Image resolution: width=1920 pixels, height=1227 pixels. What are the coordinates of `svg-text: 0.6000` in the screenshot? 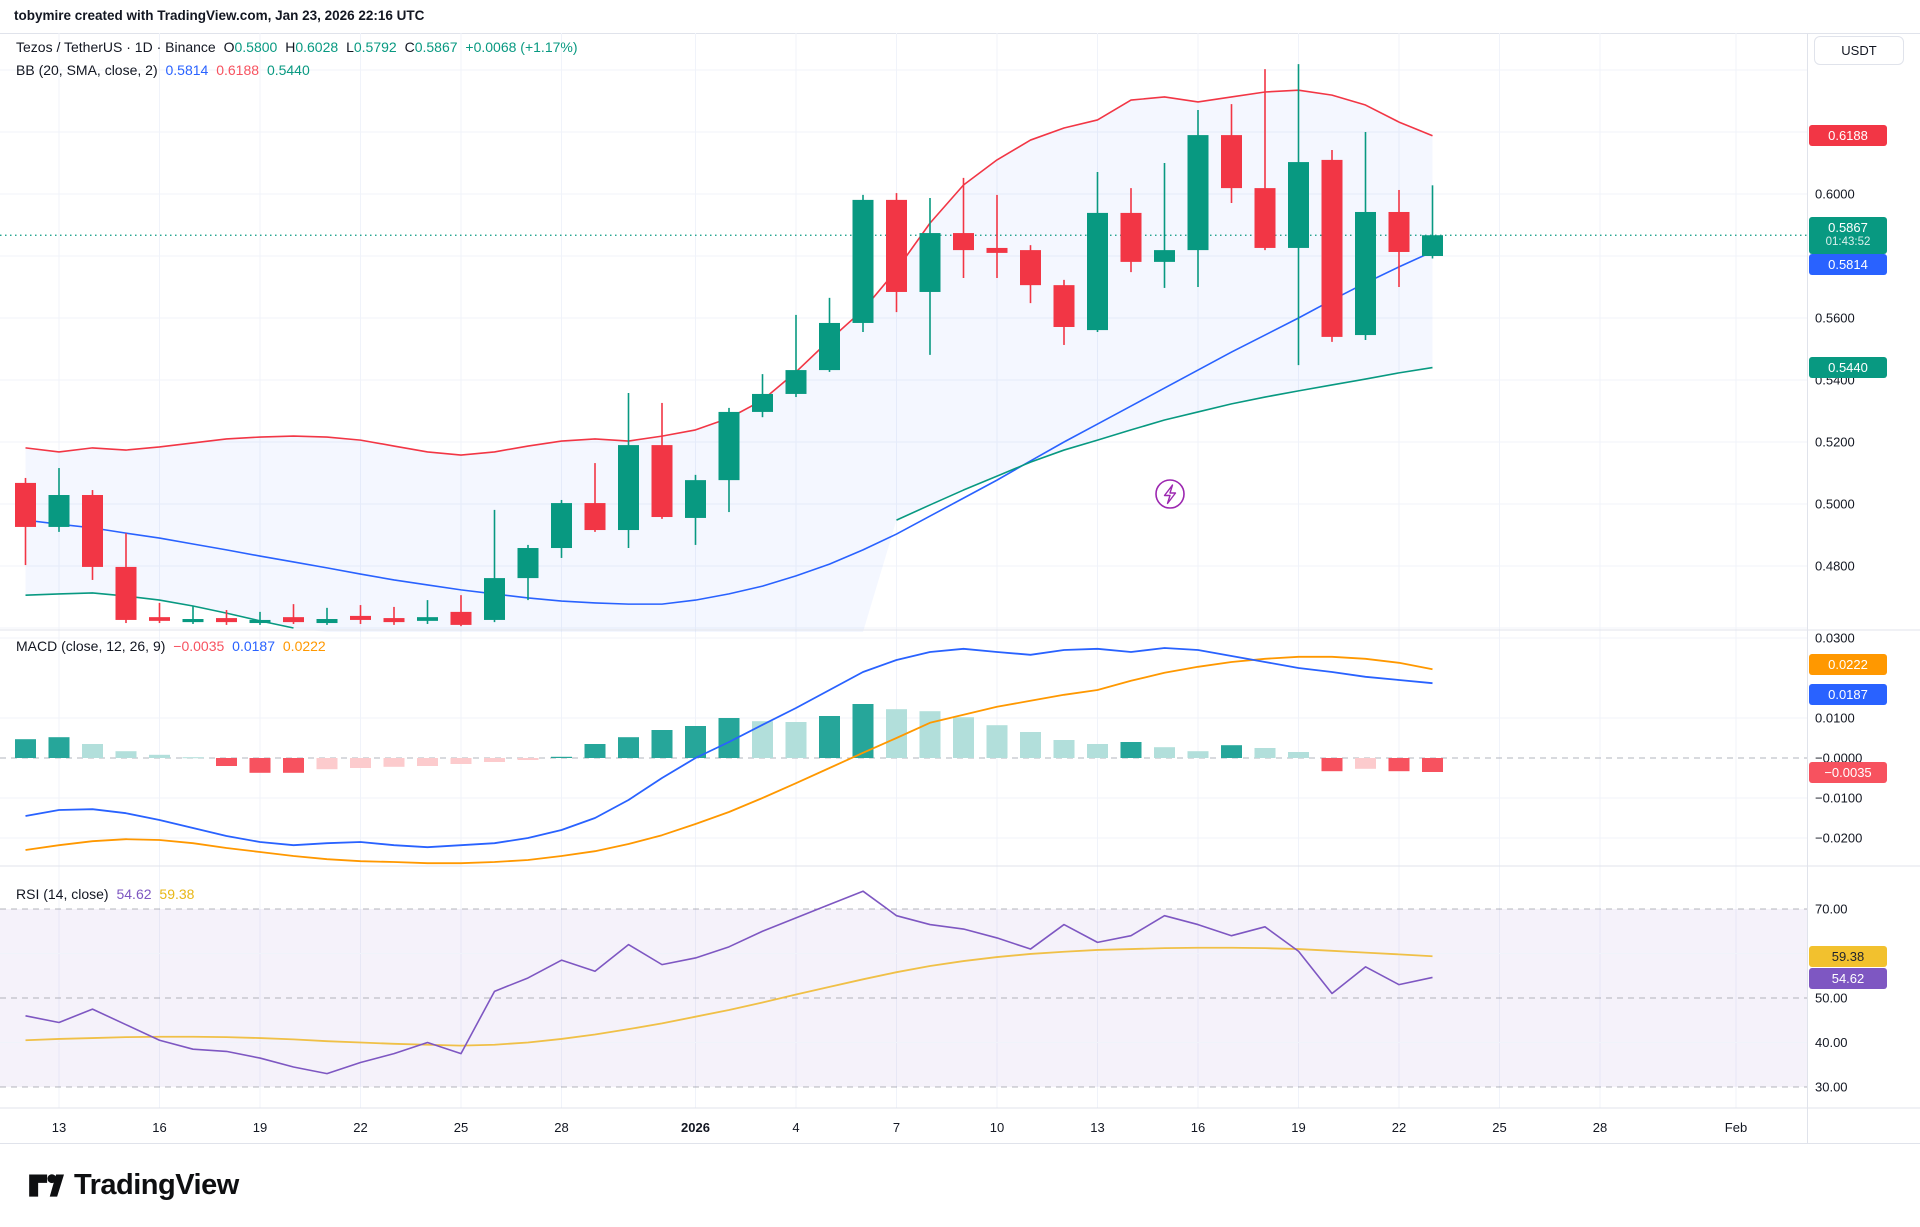 It's located at (1835, 194).